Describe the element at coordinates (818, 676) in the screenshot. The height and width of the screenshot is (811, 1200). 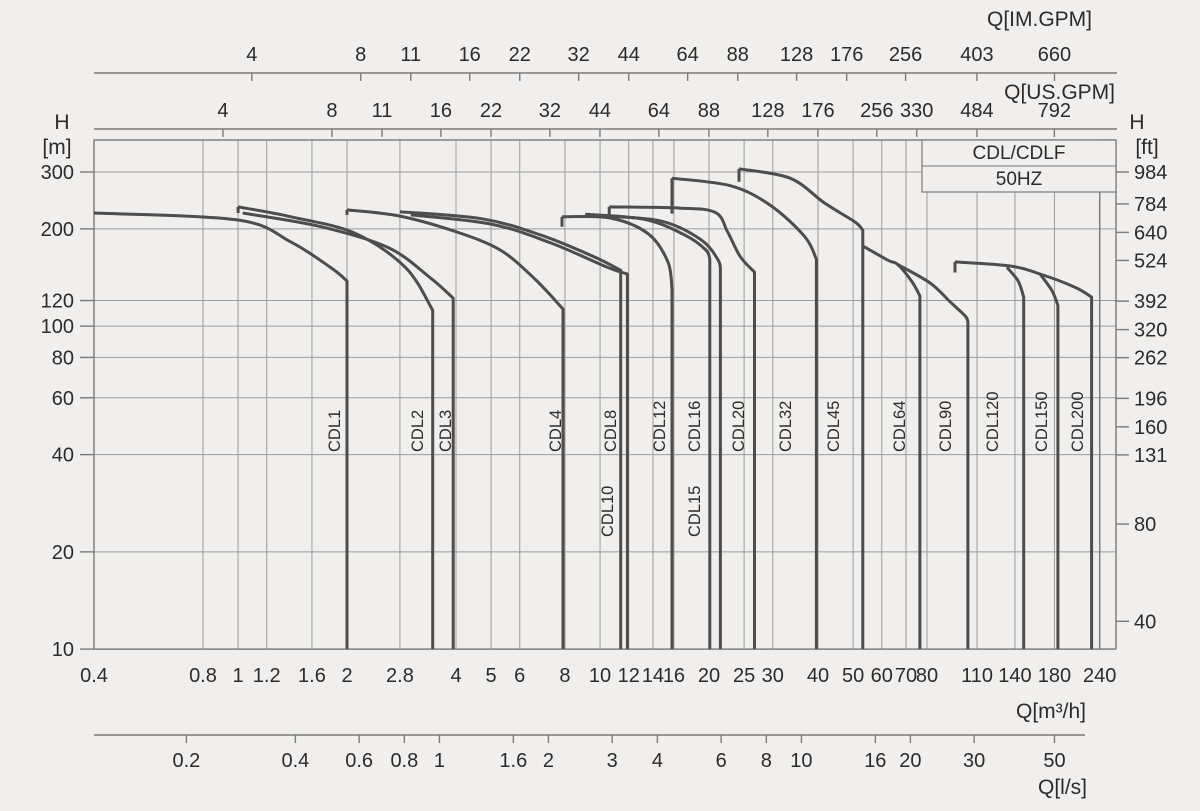
I see `m3h-tick-label: 40` at that location.